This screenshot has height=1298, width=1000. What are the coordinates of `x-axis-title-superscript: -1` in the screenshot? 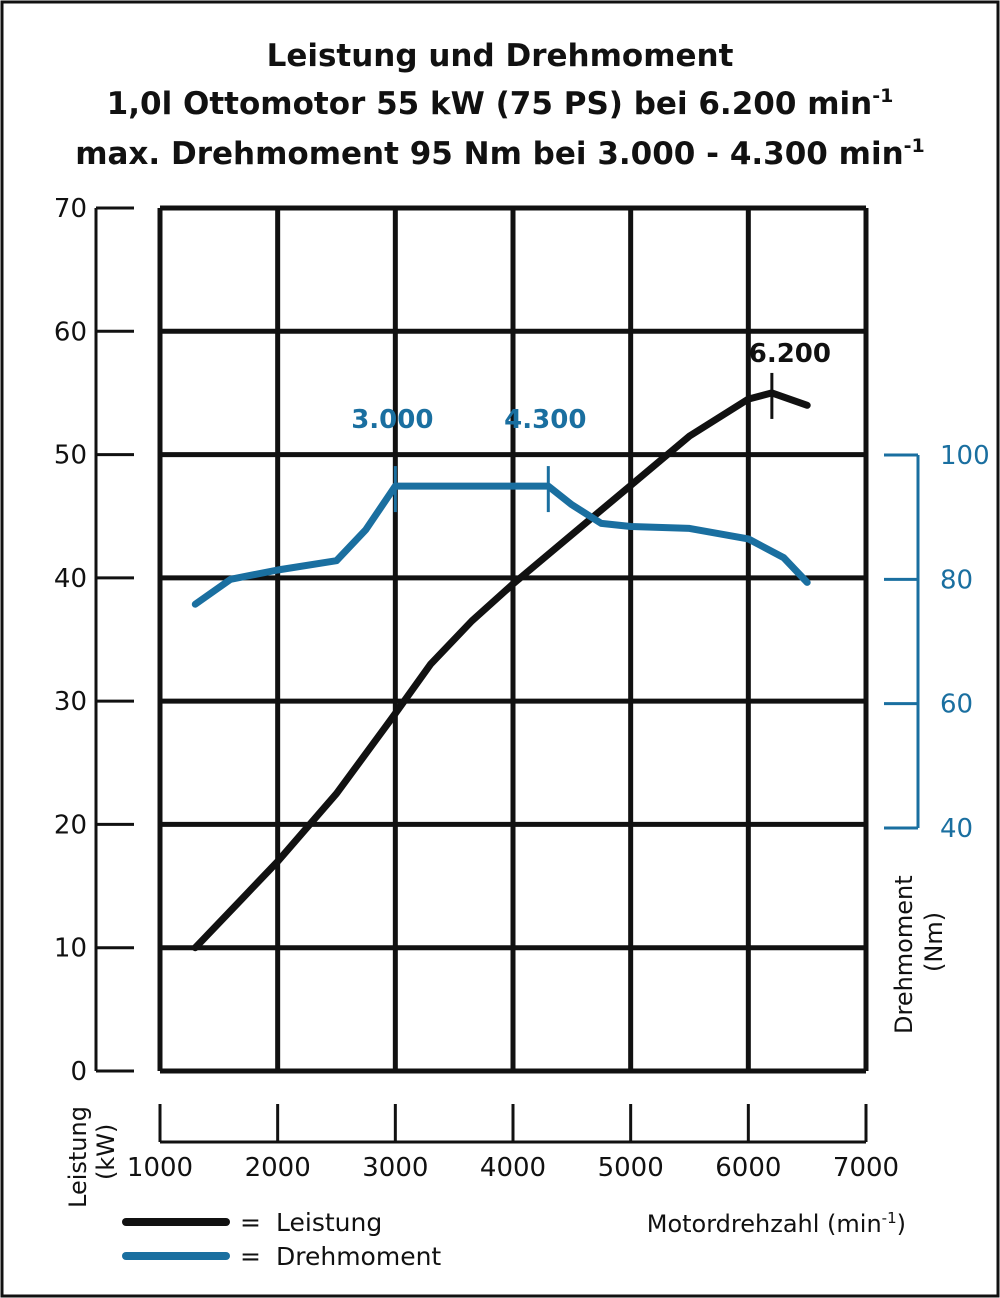 It's located at (889, 1218).